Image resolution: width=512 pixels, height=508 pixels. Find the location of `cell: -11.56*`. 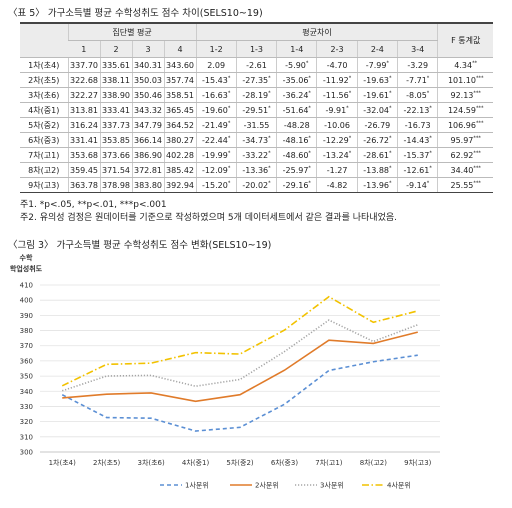

cell: -11.56* is located at coordinates (337, 95).